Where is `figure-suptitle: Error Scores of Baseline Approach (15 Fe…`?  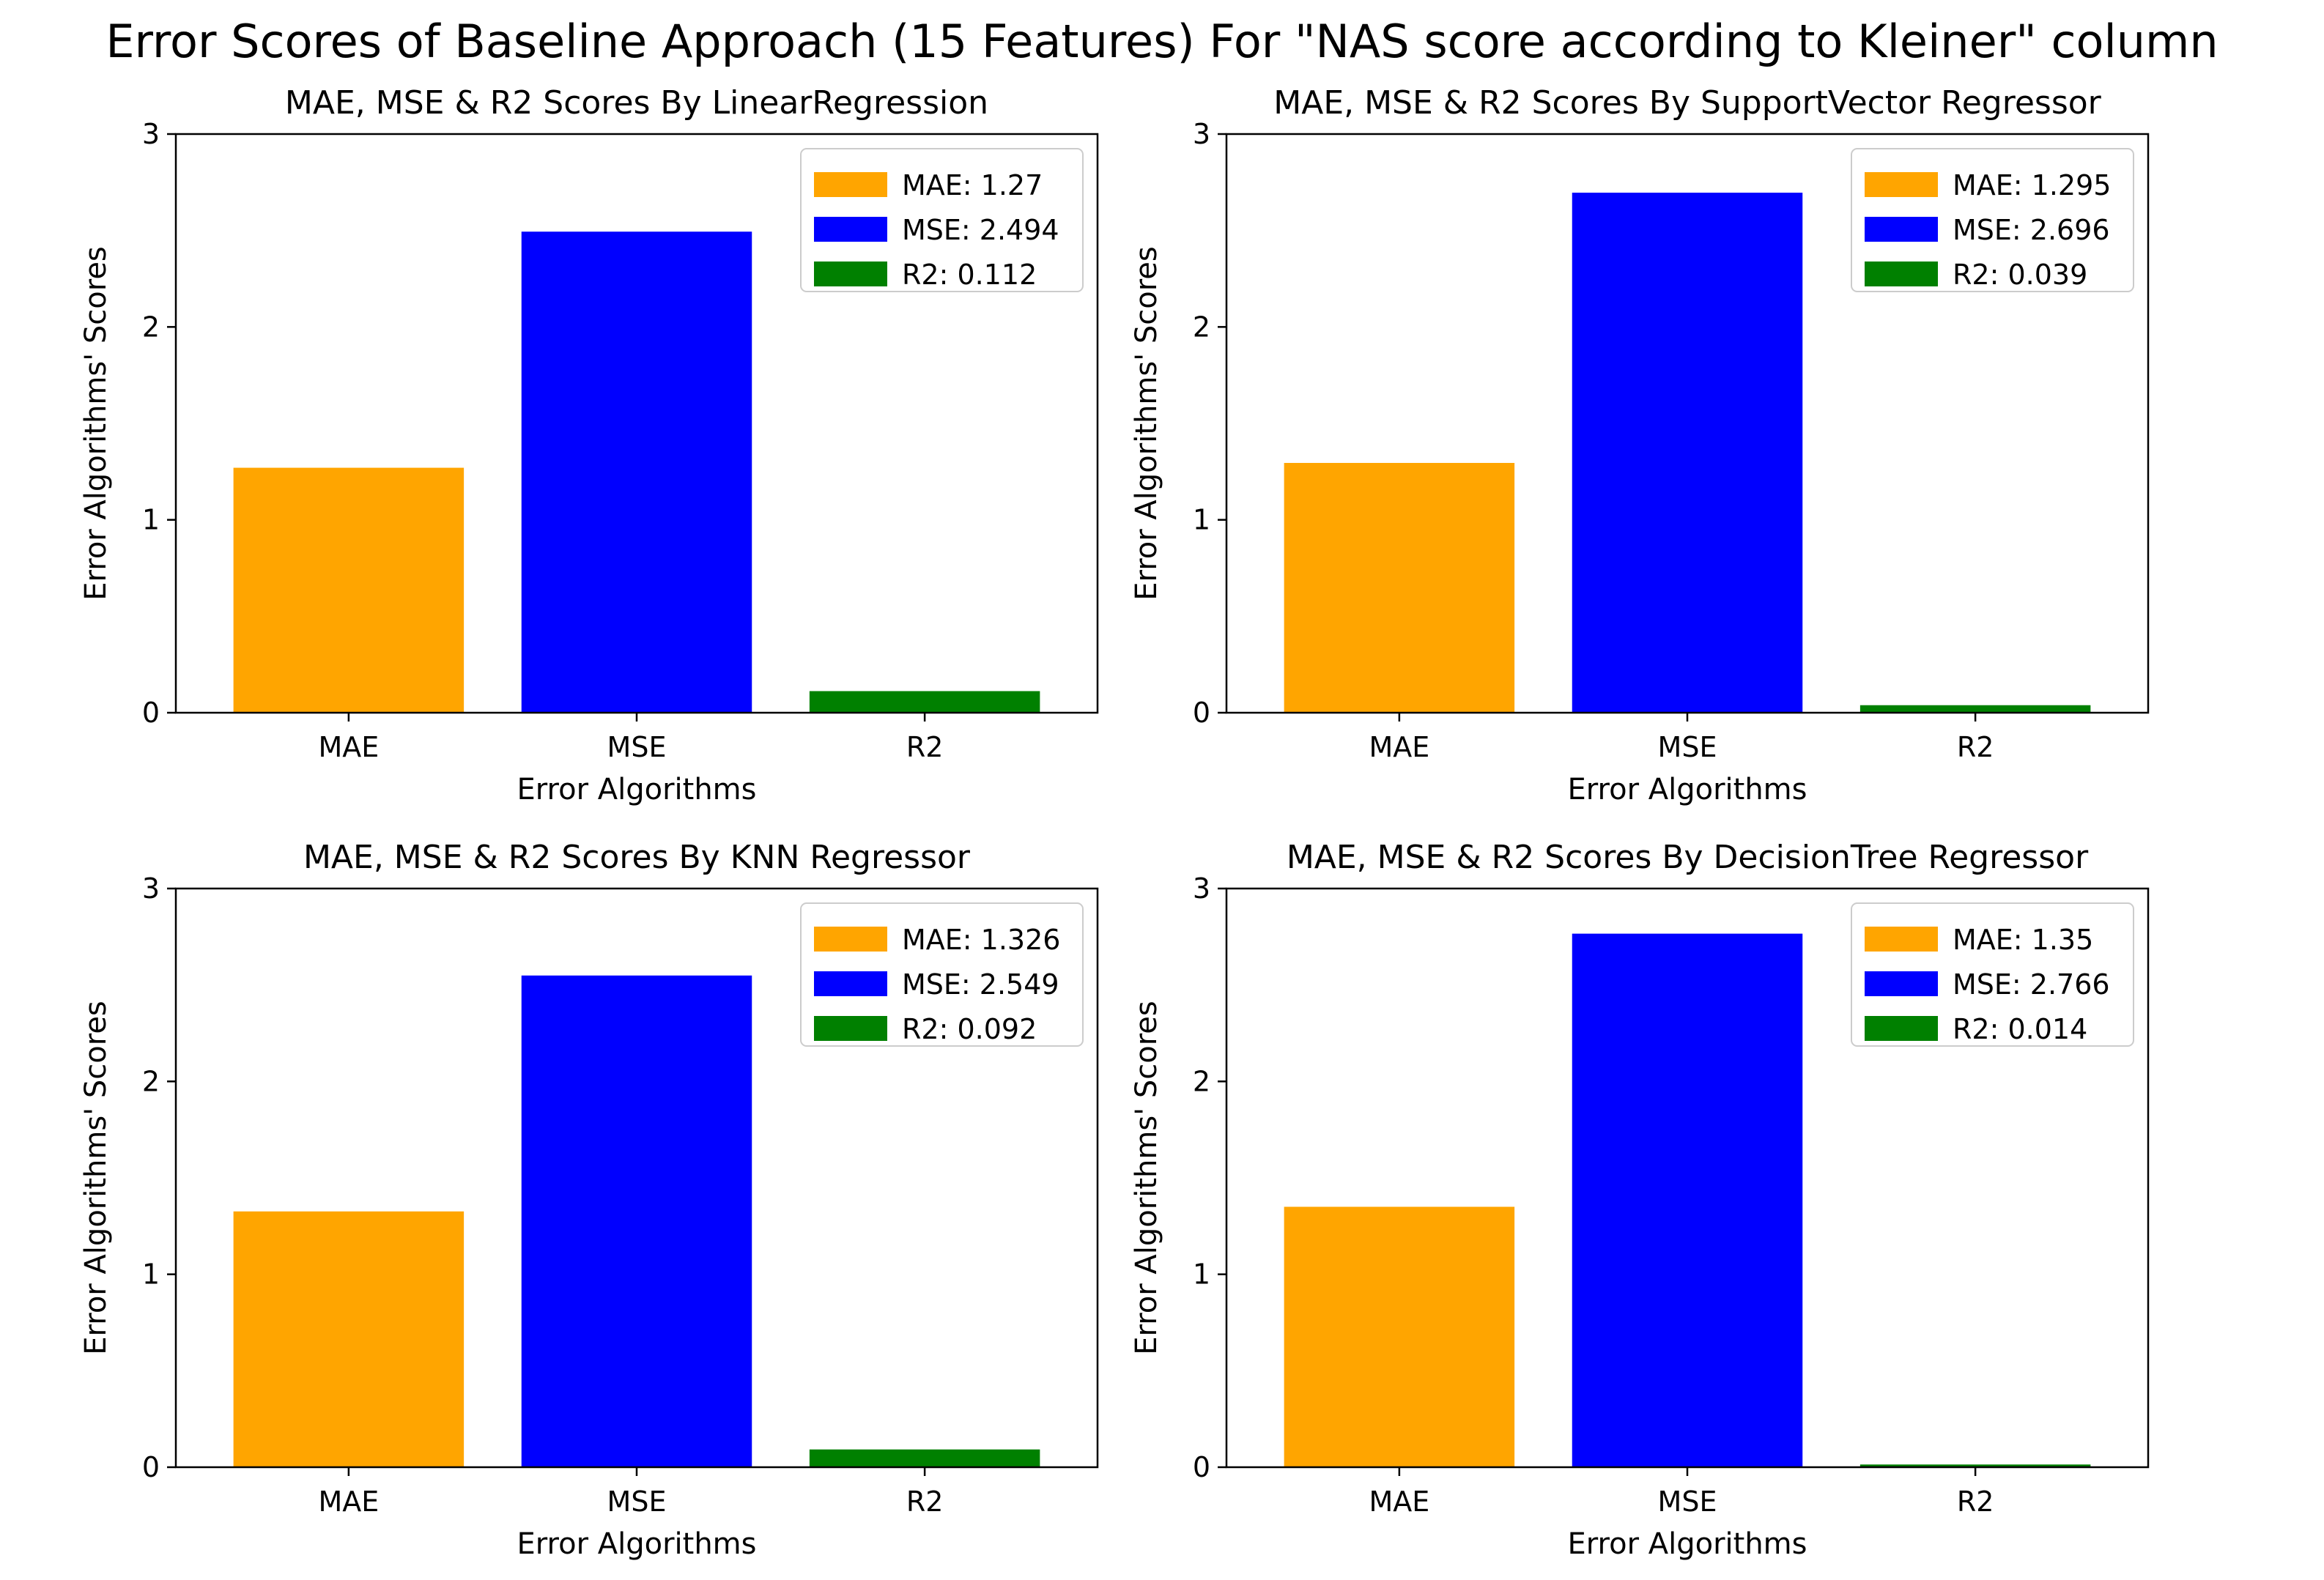
figure-suptitle: Error Scores of Baseline Approach (15 Fe… is located at coordinates (1162, 41).